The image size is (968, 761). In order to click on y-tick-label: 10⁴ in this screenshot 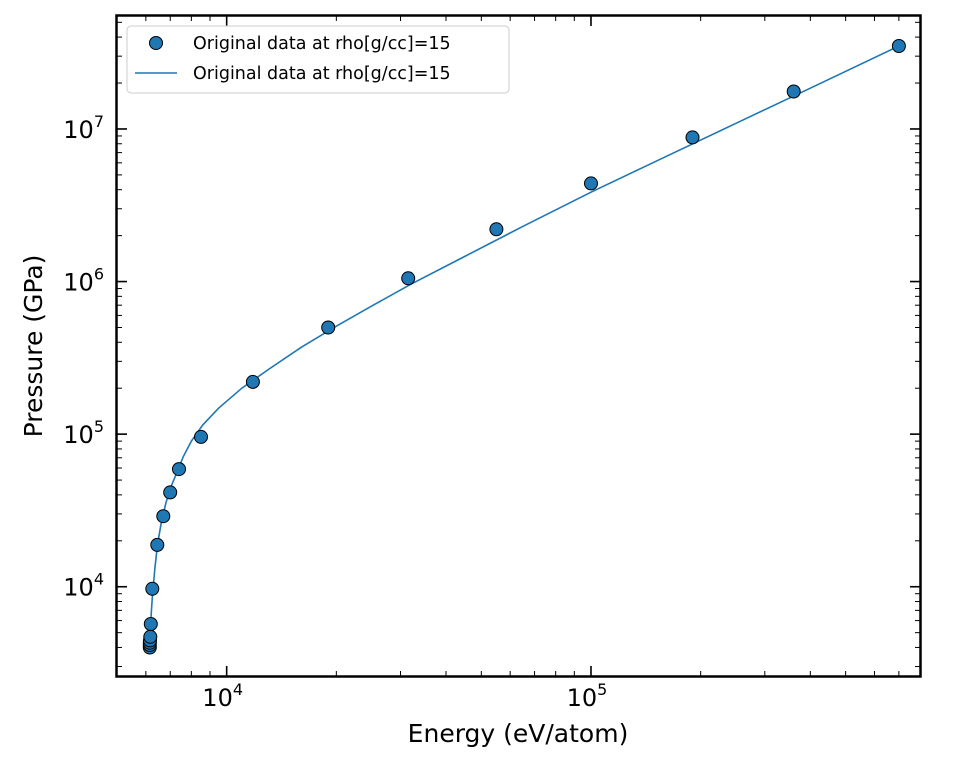, I will do `click(83, 586)`.